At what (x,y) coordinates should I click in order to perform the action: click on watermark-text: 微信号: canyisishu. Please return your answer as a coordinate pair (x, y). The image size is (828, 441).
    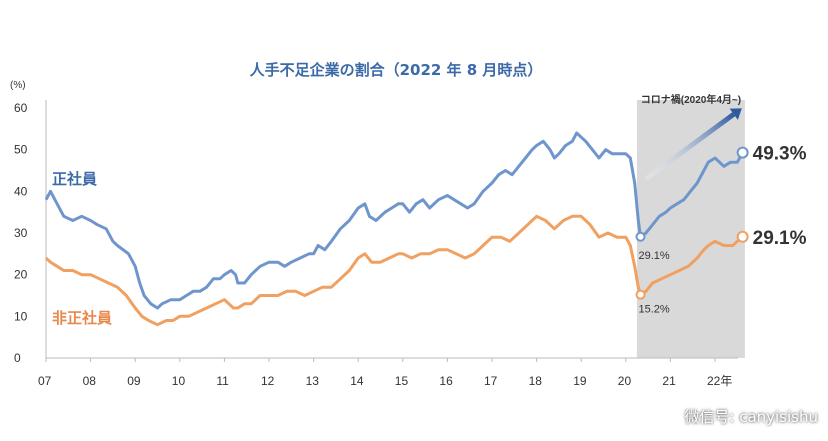
    Looking at the image, I should click on (751, 416).